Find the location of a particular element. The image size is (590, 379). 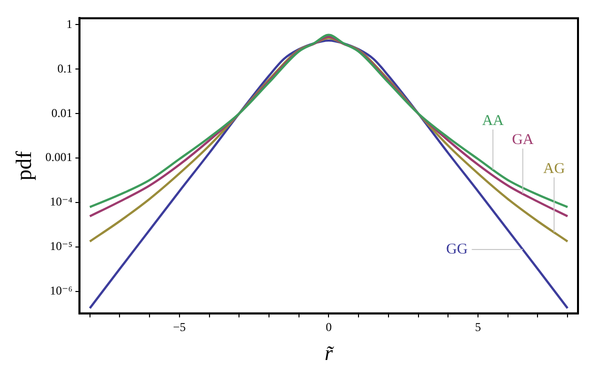

x-tick-label: −5 is located at coordinates (179, 327).